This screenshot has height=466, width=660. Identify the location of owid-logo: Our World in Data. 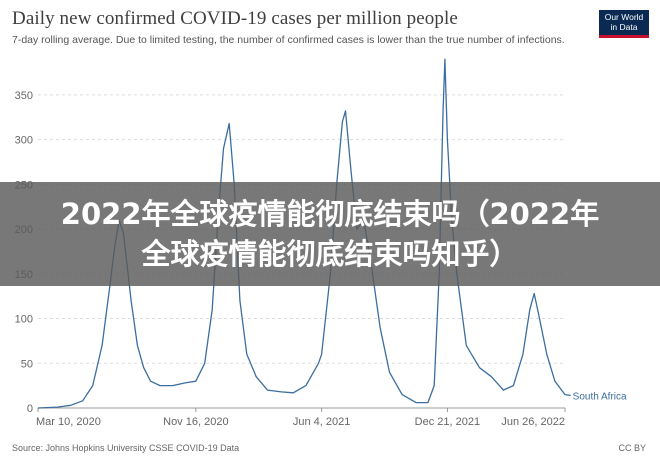
(624, 24).